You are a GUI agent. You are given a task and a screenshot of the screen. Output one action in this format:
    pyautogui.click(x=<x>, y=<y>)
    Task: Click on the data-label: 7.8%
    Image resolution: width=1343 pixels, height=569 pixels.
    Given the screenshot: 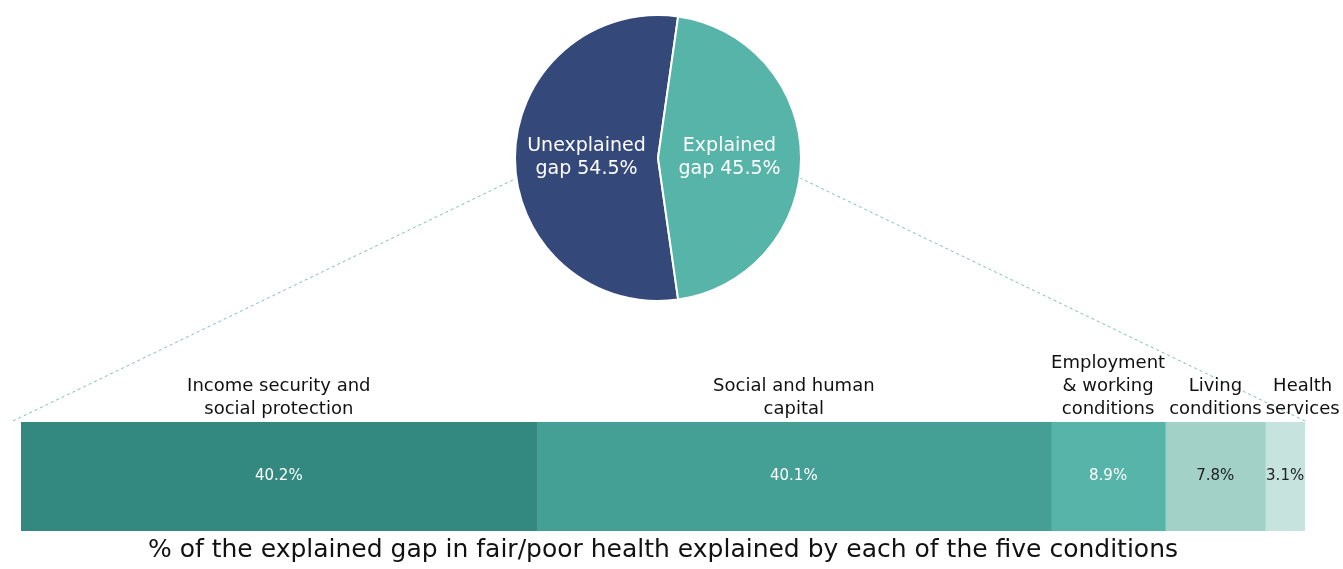 What is the action you would take?
    pyautogui.click(x=1215, y=475)
    